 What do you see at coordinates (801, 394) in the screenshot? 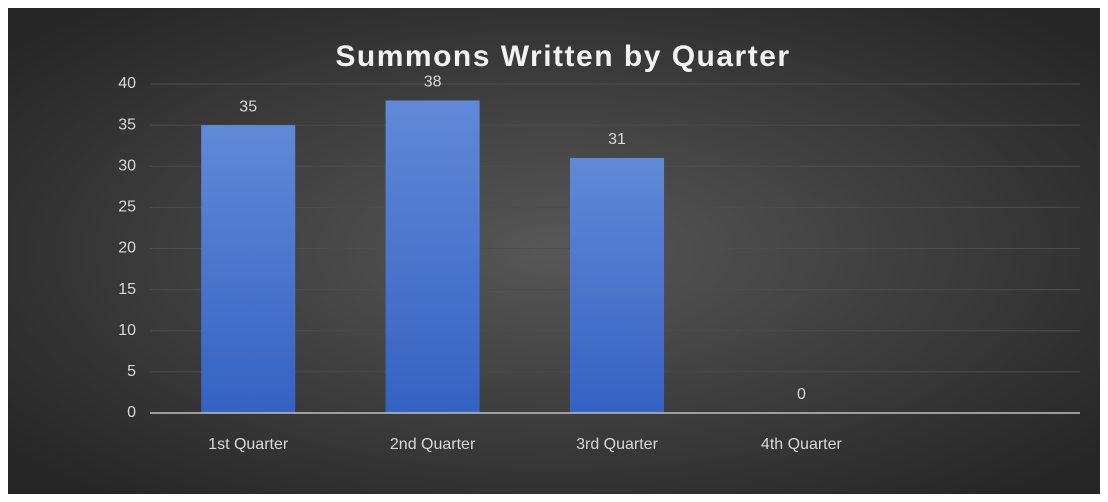
I see `data-label: 0` at bounding box center [801, 394].